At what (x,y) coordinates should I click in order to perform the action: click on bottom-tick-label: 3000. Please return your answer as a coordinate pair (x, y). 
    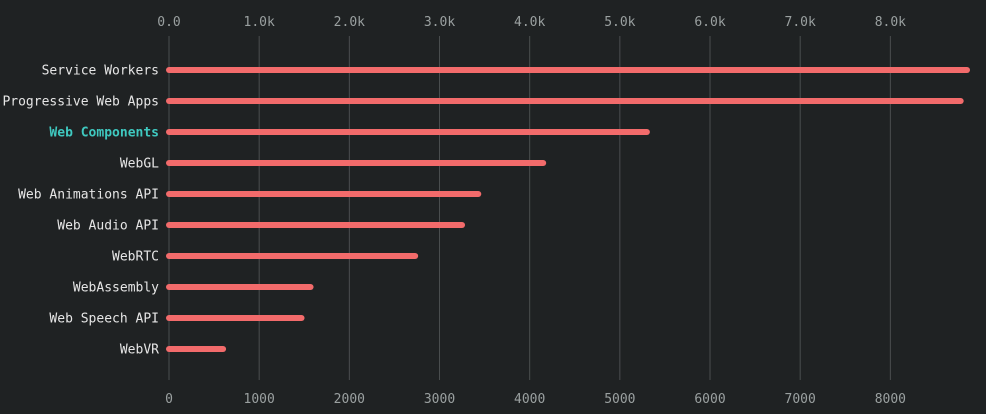
    Looking at the image, I should click on (439, 399).